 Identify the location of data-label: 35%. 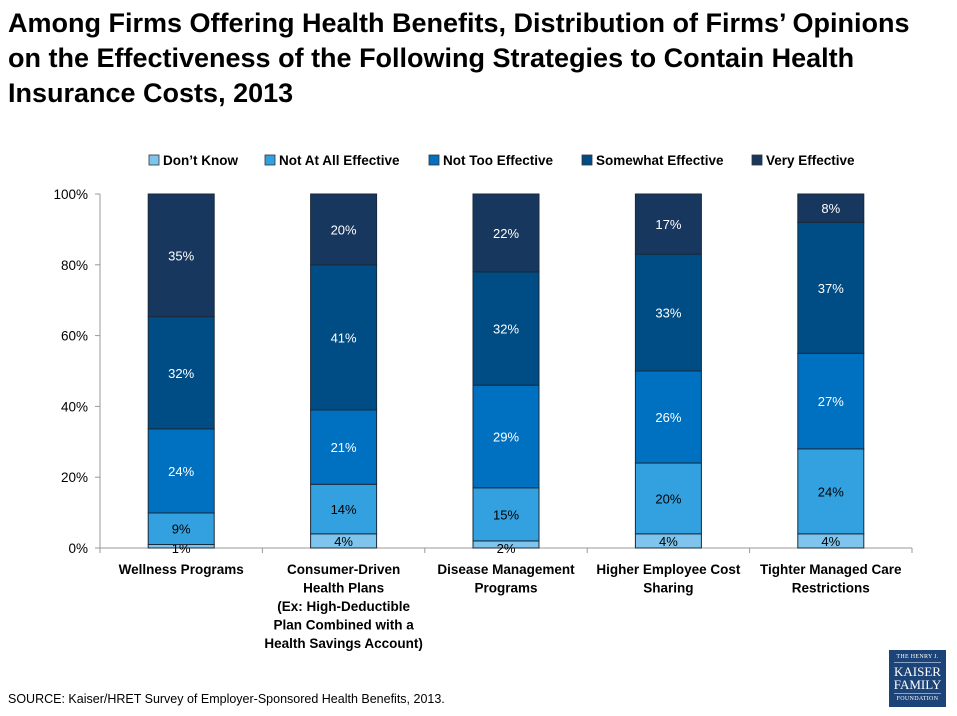
(181, 255).